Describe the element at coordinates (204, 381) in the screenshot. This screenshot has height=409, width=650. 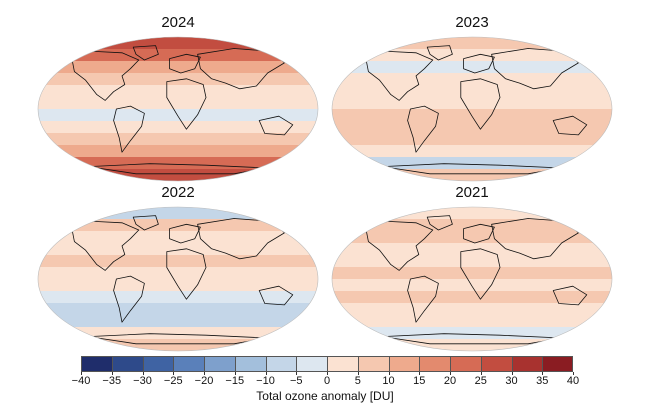
I see `colorbar-tick-label: −20` at that location.